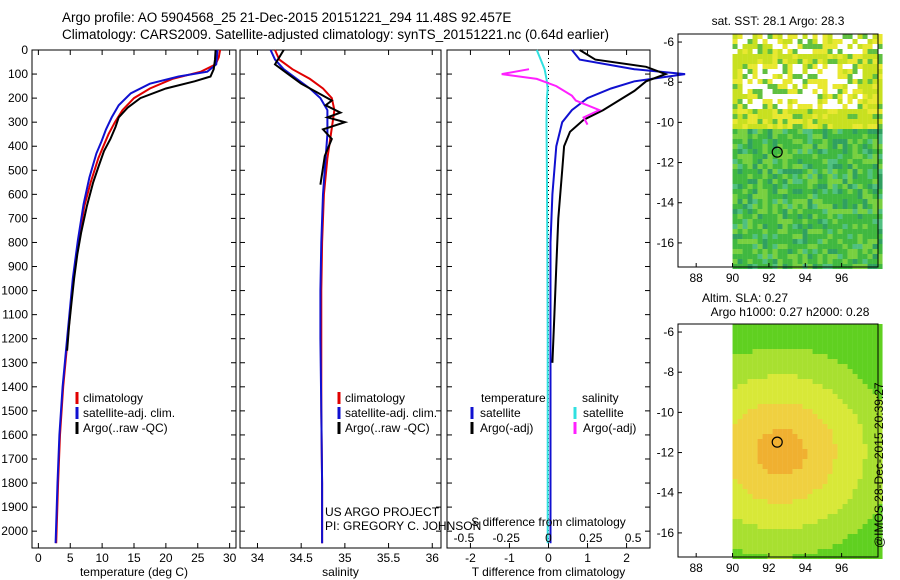 This screenshot has height=580, width=900. Describe the element at coordinates (668, 82) in the screenshot. I see `sst_map-ytick-label: -8` at that location.